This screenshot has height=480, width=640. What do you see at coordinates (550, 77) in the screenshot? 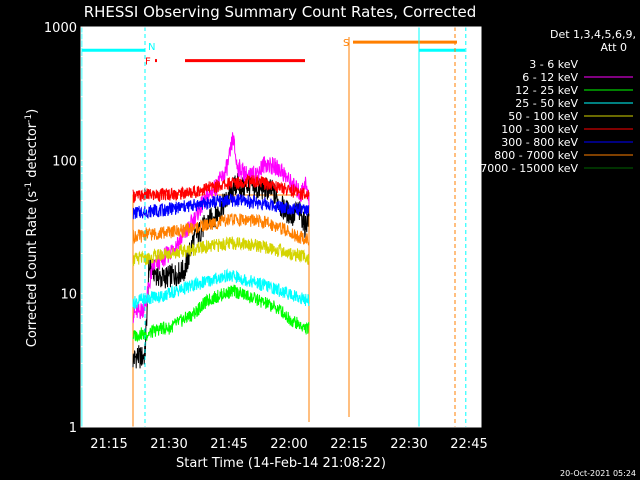
I see `legend-label-6-12-kev: 6 - 12 keV` at bounding box center [550, 77].